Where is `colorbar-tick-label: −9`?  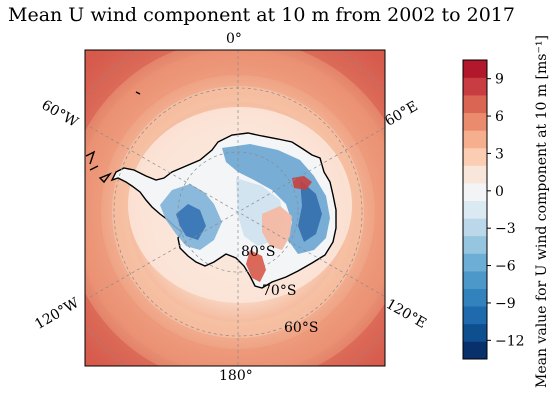
colorbar-tick-label: −9 is located at coordinates (505, 304).